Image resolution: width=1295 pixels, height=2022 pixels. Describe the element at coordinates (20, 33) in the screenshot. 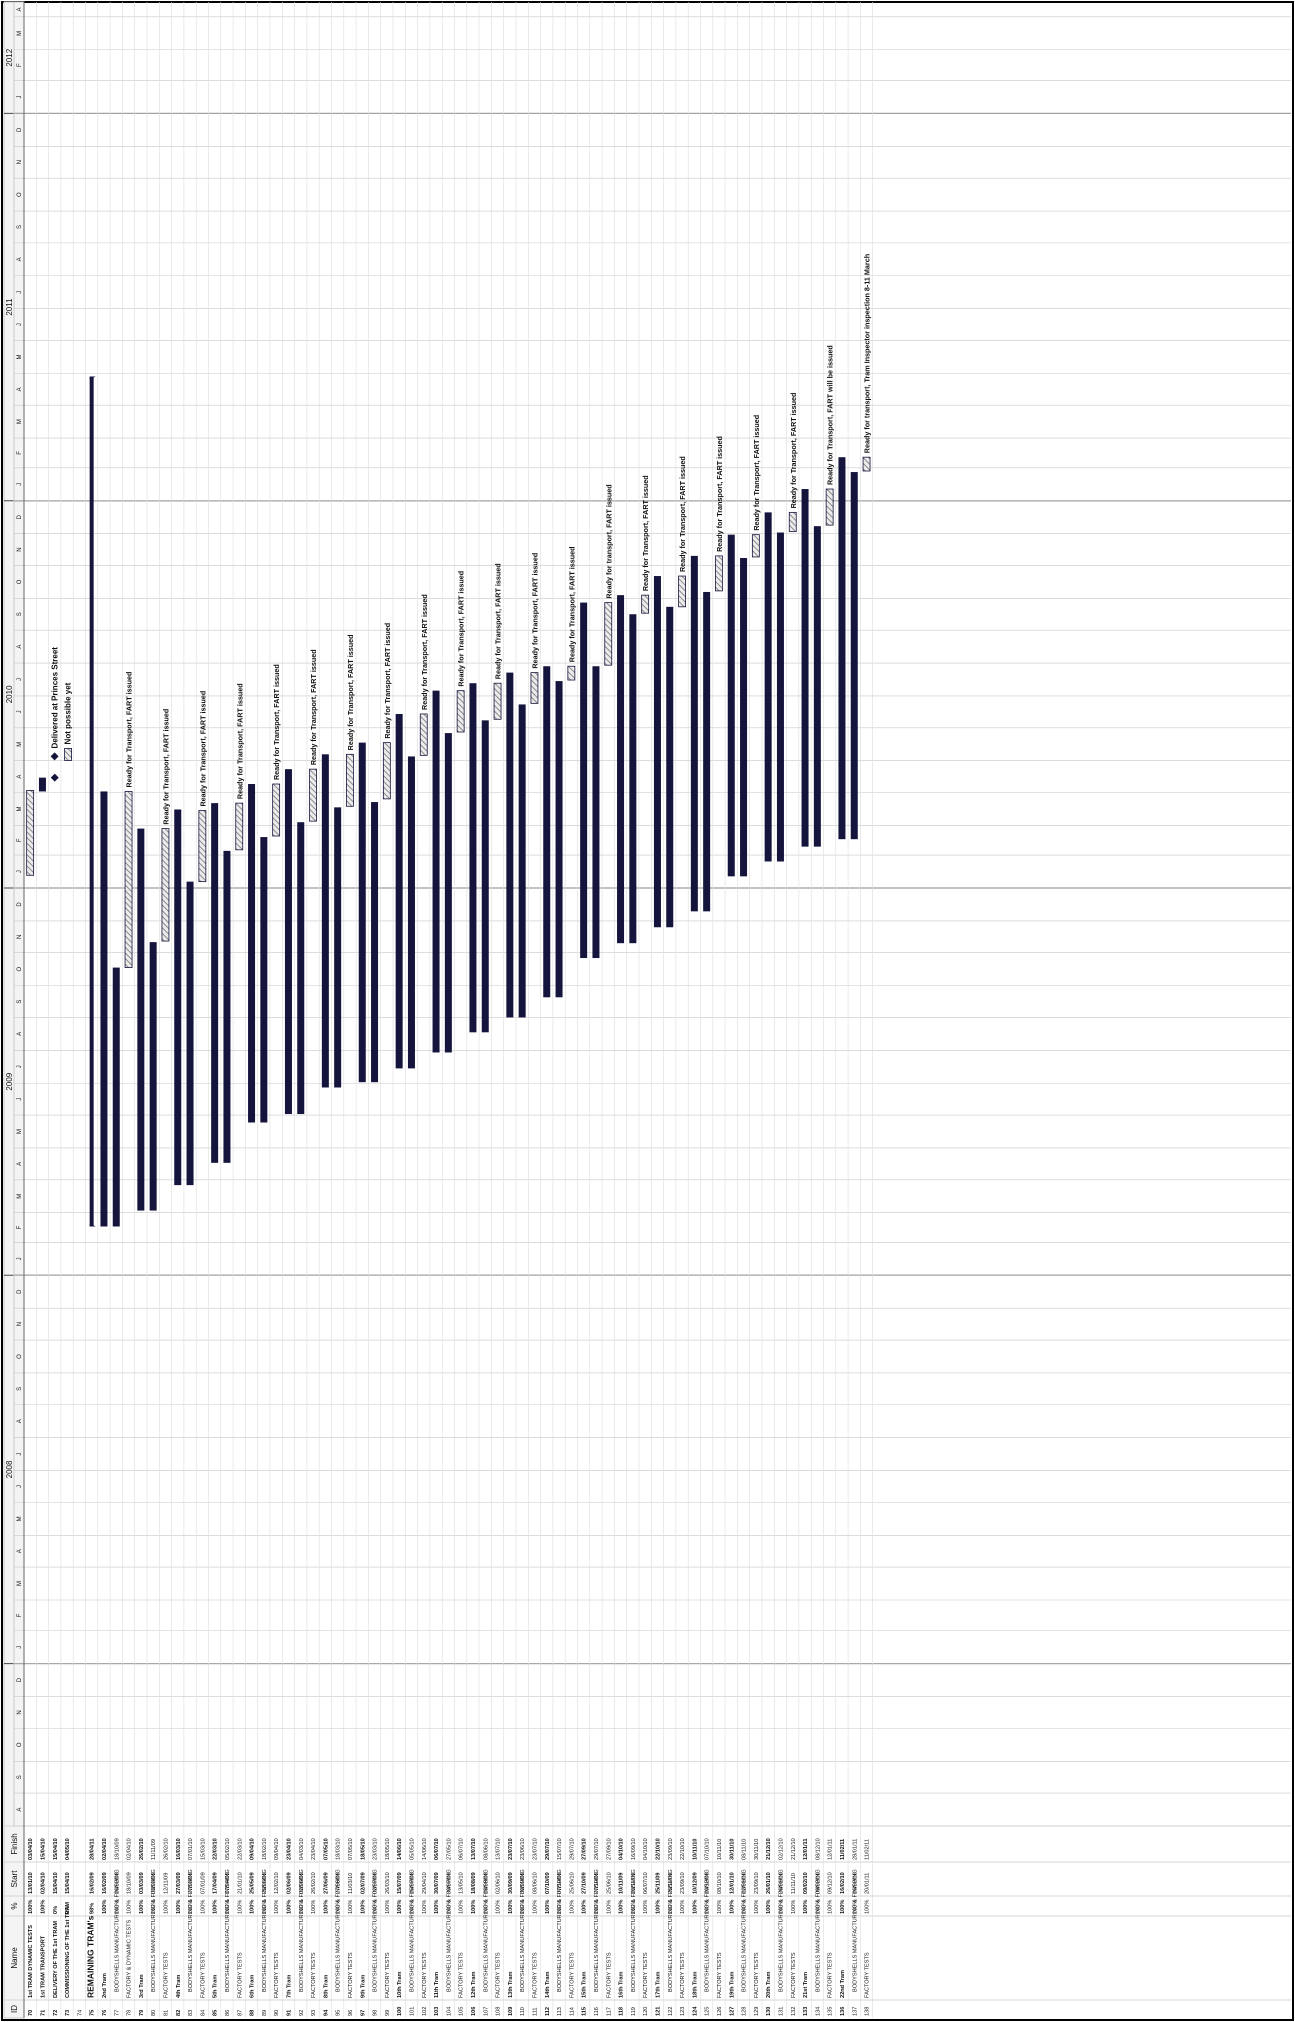

I see `month-label: M` at that location.